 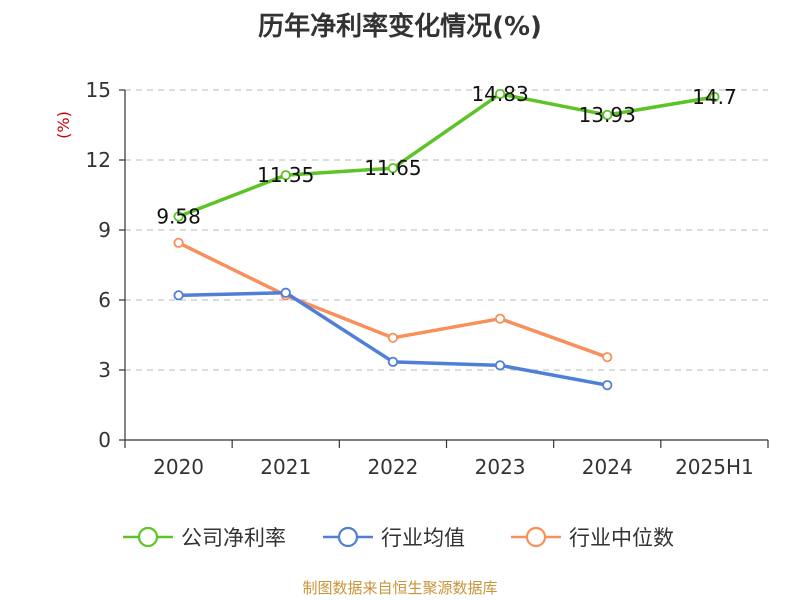 I want to click on y-tick-label: 3, so click(x=104, y=370).